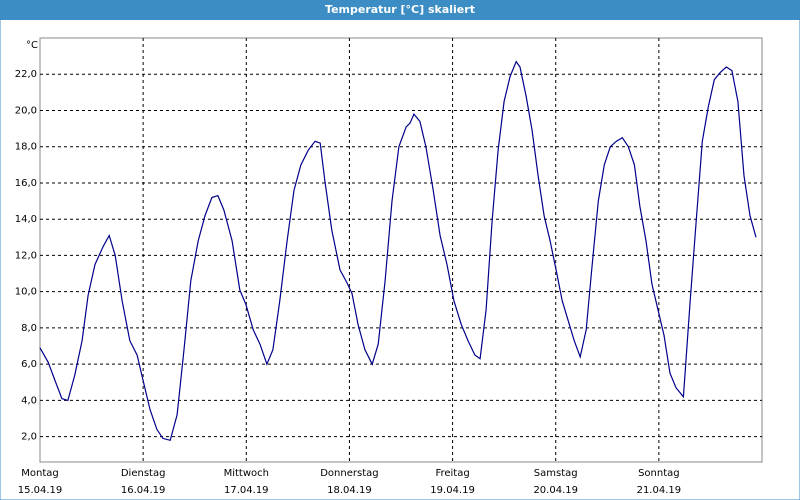 The height and width of the screenshot is (500, 800). I want to click on x-tick-date: 16.04.19, so click(143, 490).